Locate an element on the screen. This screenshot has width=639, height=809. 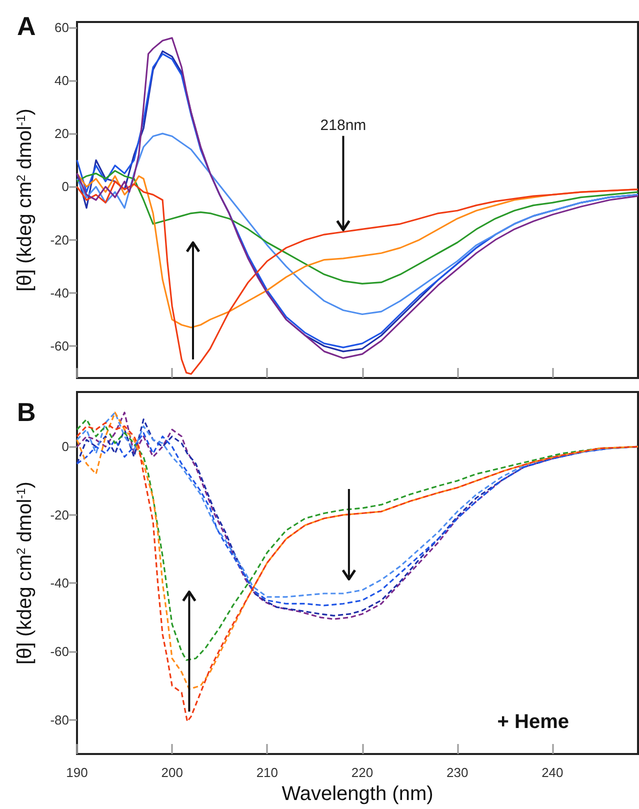
y-tick-label: 20 is located at coordinates (61, 134).